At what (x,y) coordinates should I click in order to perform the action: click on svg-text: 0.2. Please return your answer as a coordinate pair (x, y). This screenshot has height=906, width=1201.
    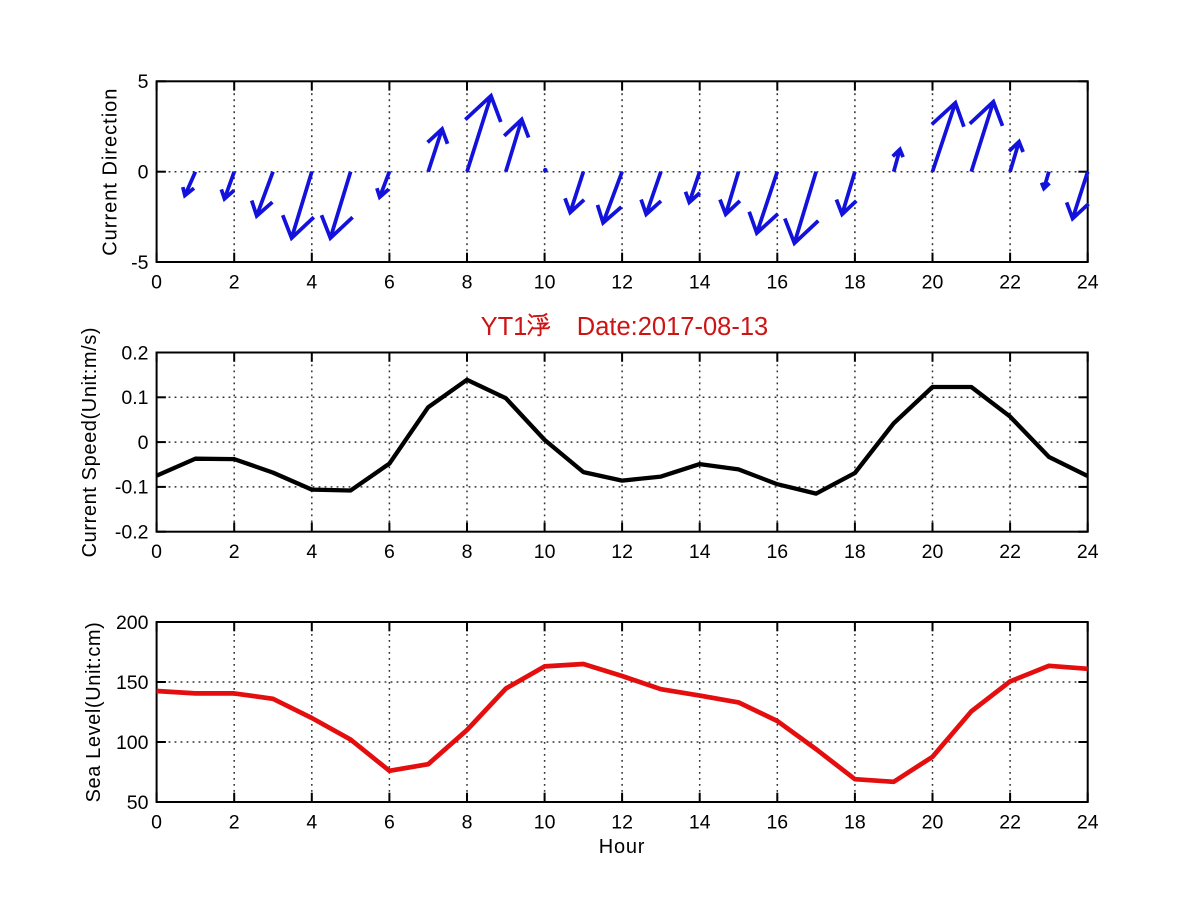
    Looking at the image, I should click on (134, 353).